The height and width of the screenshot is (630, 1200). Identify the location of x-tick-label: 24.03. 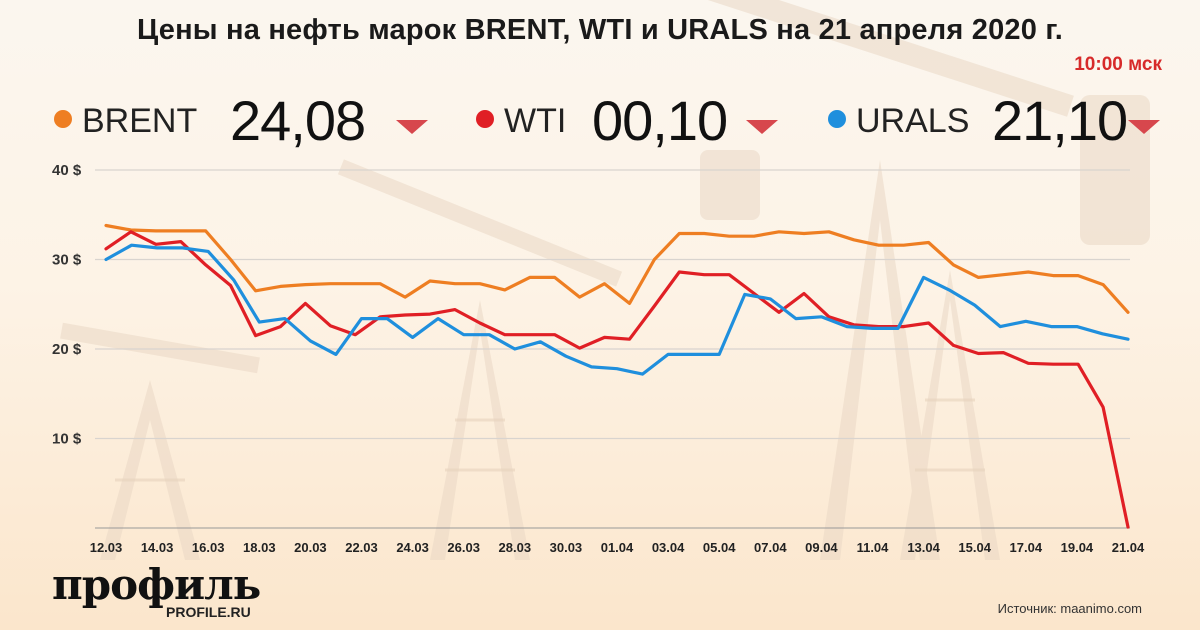
(412, 547).